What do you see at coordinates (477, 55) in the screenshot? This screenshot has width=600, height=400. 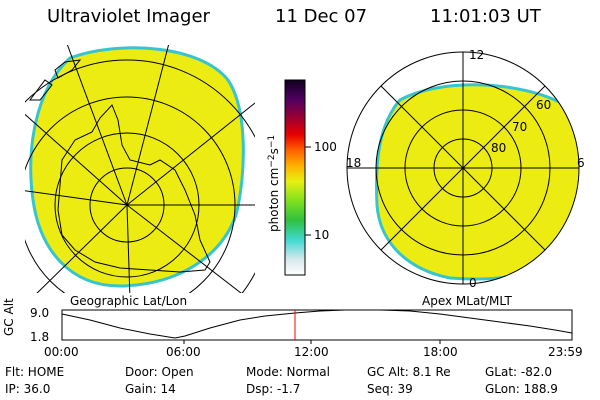 I see `mlt-label-12: 12` at bounding box center [477, 55].